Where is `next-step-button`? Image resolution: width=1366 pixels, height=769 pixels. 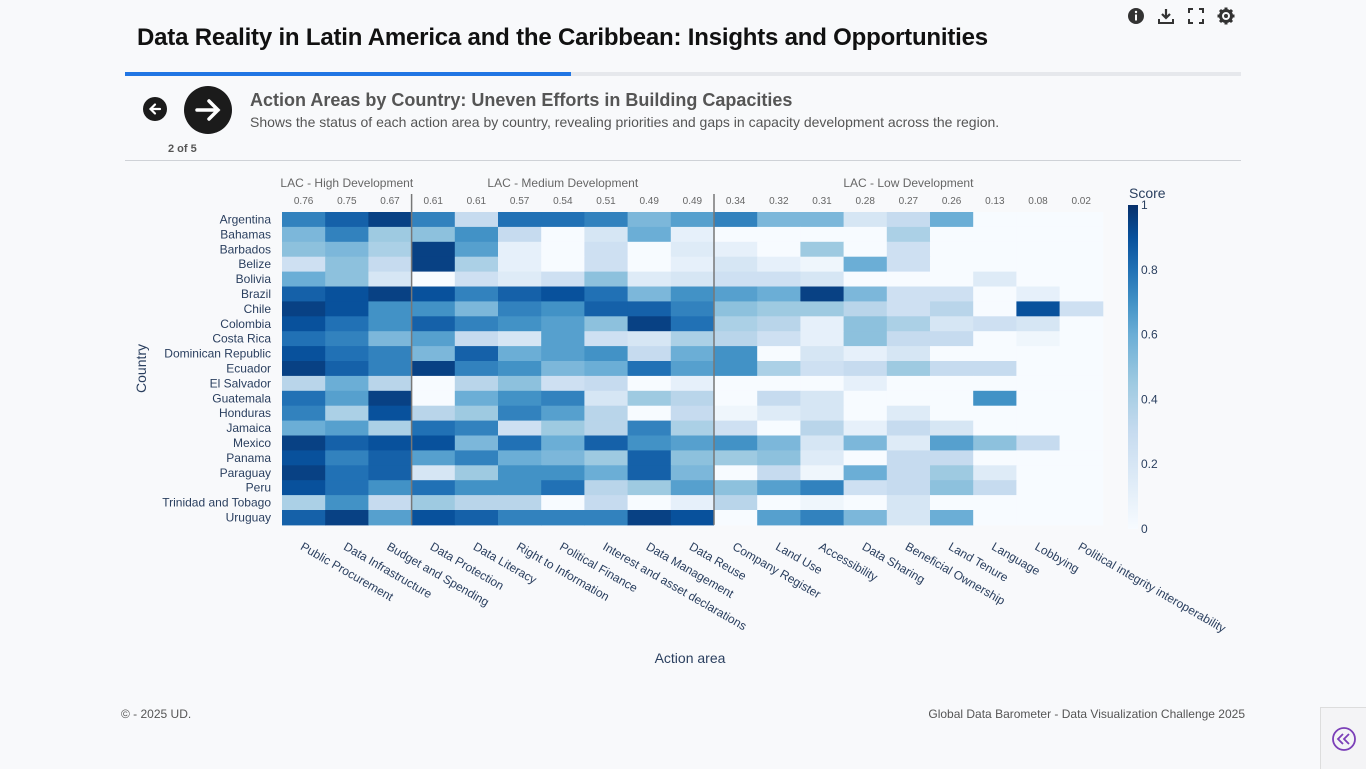 next-step-button is located at coordinates (208, 110).